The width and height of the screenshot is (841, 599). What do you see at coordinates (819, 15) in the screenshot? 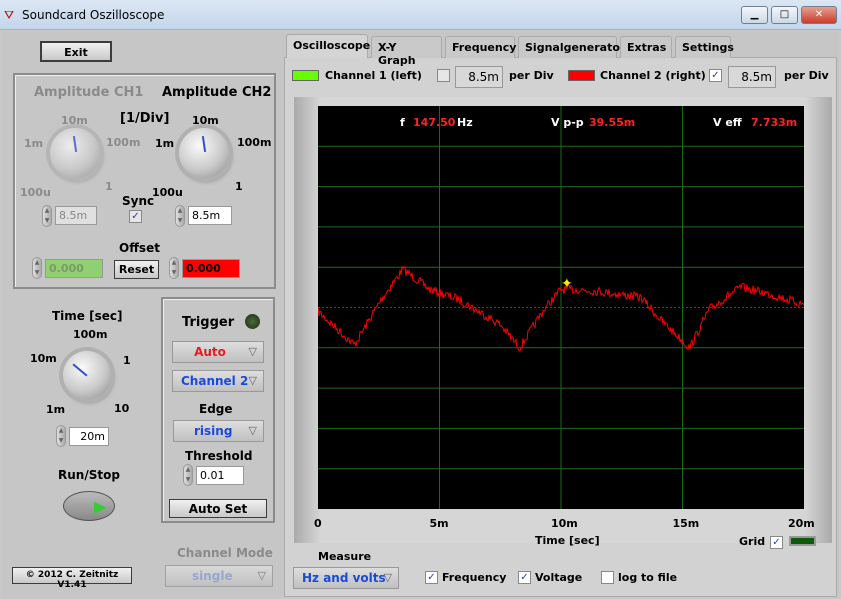
I see `close-button: ✕` at bounding box center [819, 15].